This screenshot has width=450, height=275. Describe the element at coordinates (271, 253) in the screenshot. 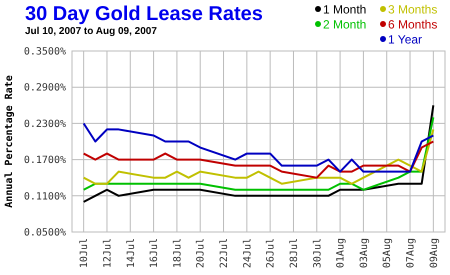

I see `x-tick-label: 26Jul` at that location.